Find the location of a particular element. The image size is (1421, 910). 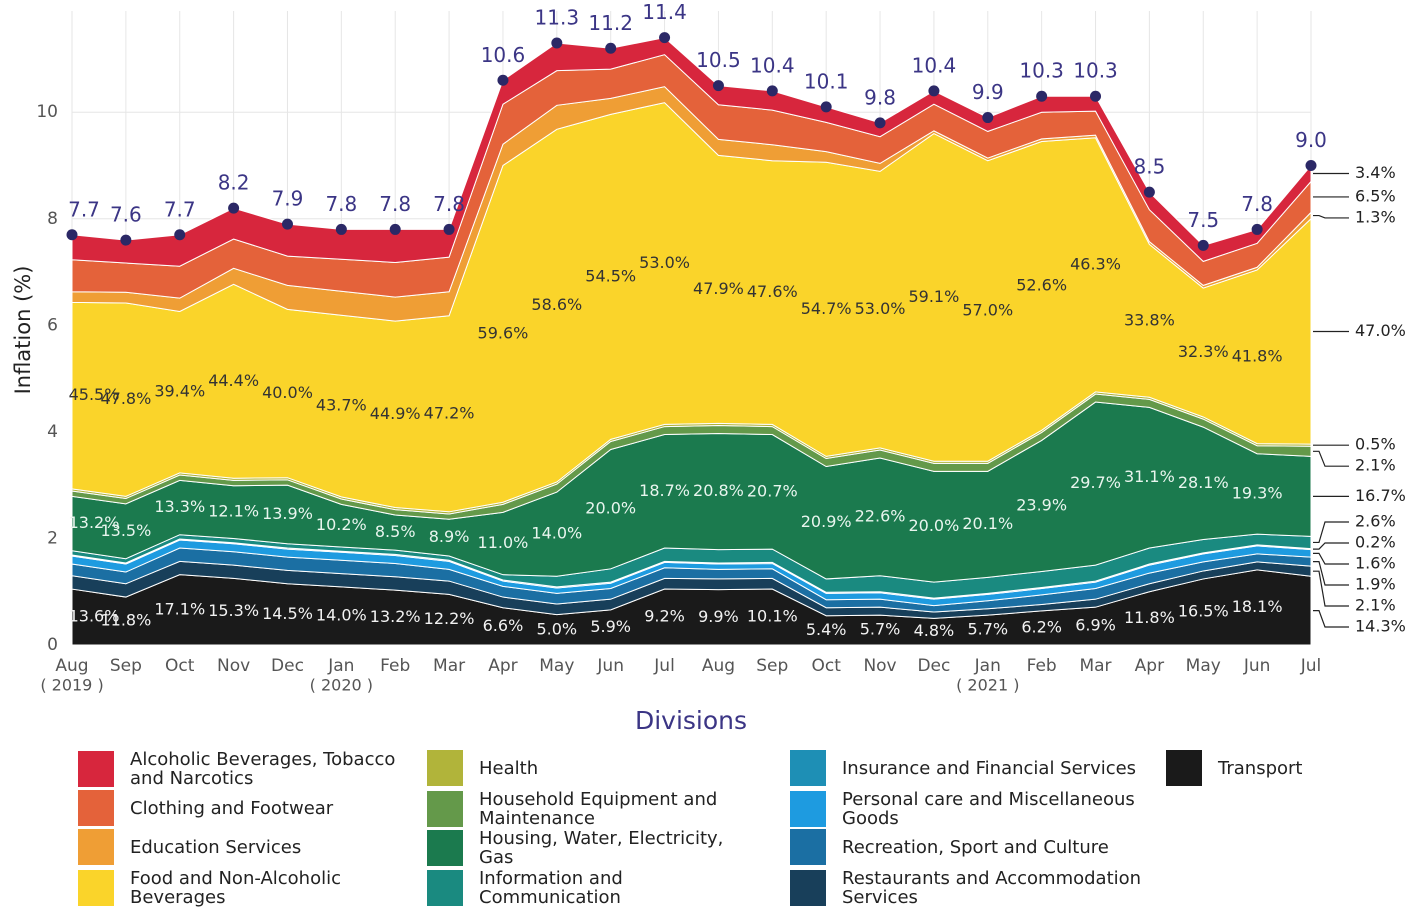

share-label: 14.5% is located at coordinates (287, 613).